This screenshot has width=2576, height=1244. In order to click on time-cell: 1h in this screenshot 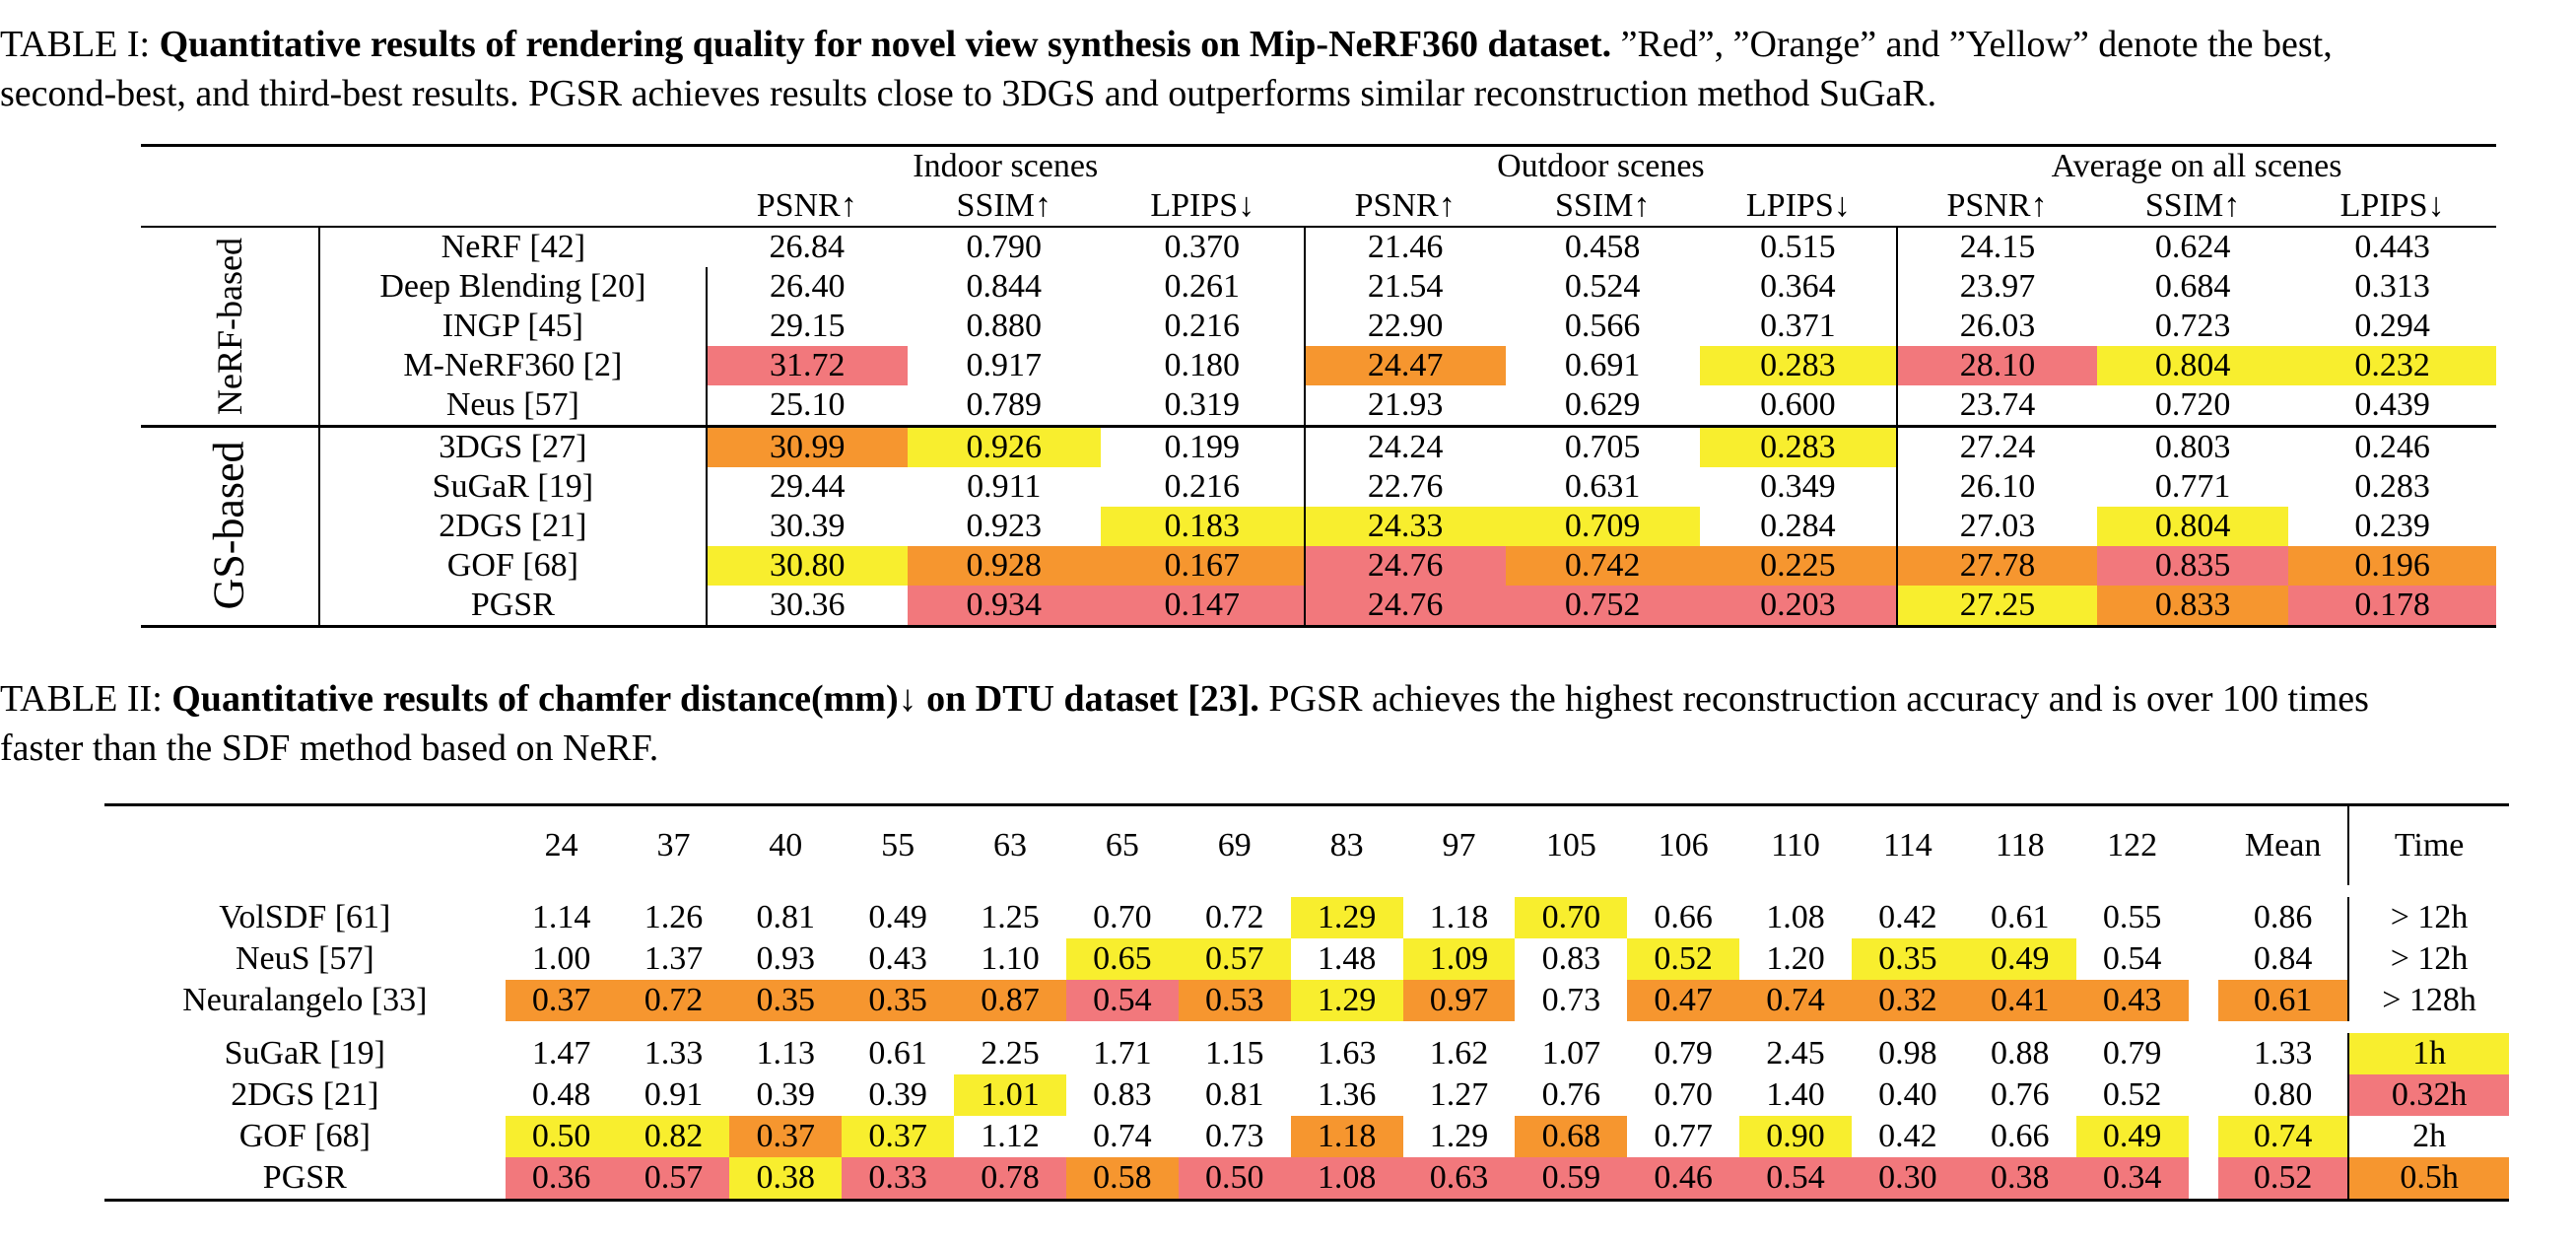, I will do `click(2428, 1050)`.